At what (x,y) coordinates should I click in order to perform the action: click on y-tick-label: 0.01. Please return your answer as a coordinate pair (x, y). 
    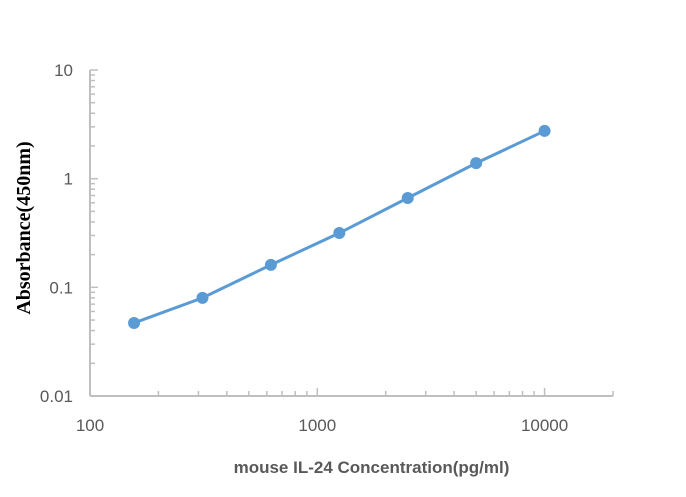
    Looking at the image, I should click on (56, 396).